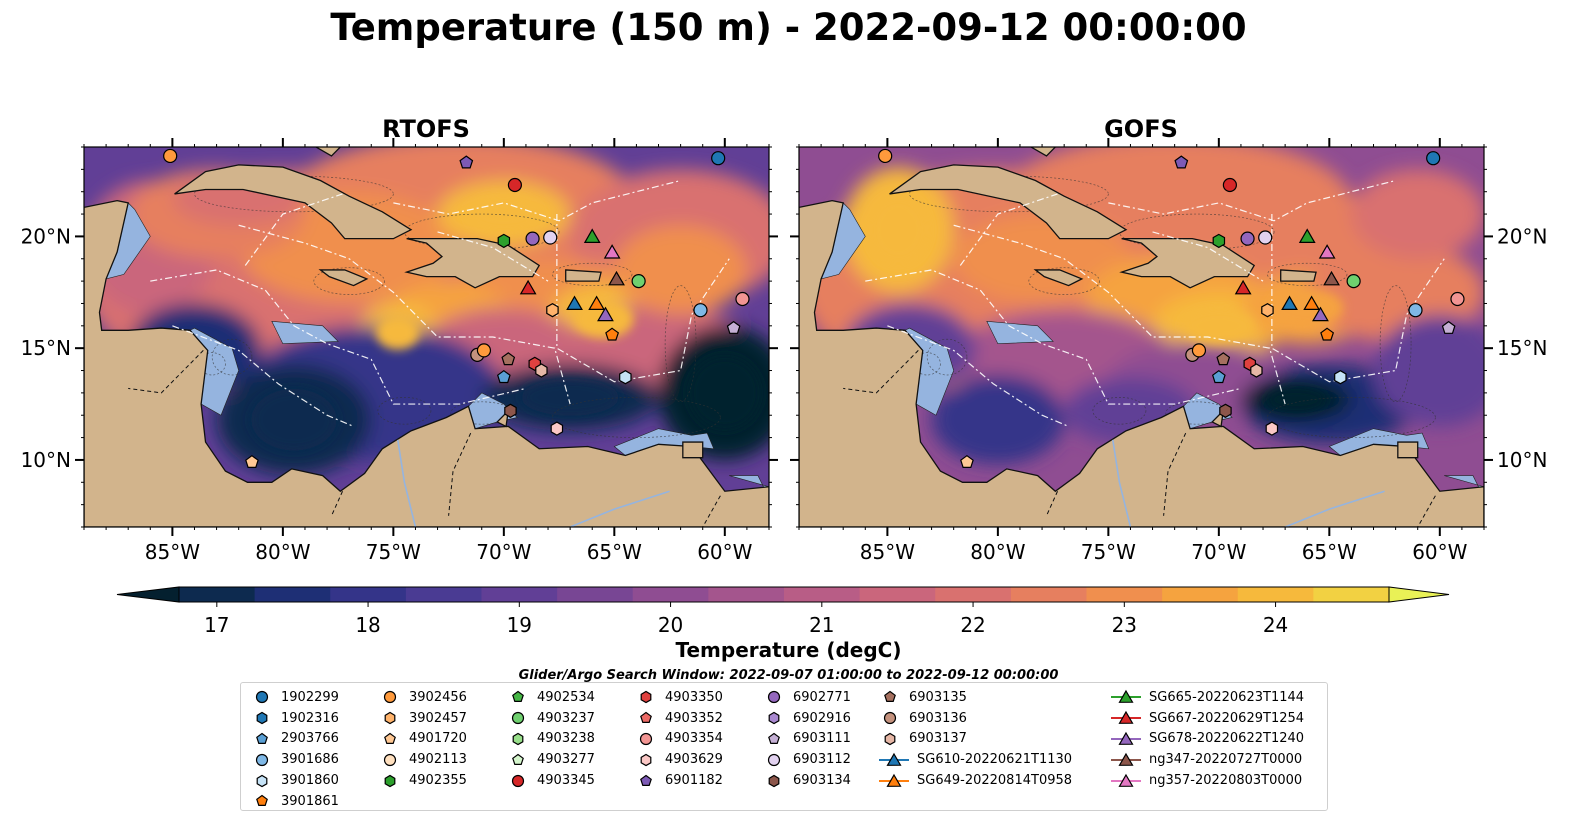  What do you see at coordinates (806, 780) in the screenshot?
I see `legend-item: 6903134` at bounding box center [806, 780].